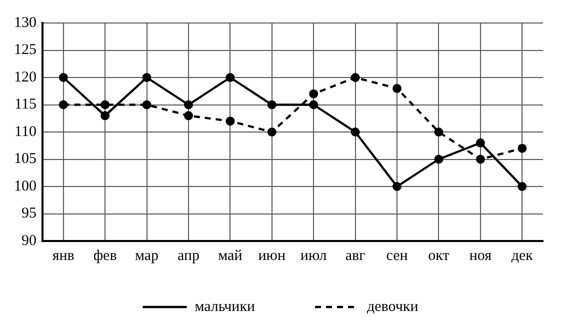 Image resolution: width=561 pixels, height=329 pixels. What do you see at coordinates (355, 256) in the screenshot?
I see `x-tick-label: авг` at bounding box center [355, 256].